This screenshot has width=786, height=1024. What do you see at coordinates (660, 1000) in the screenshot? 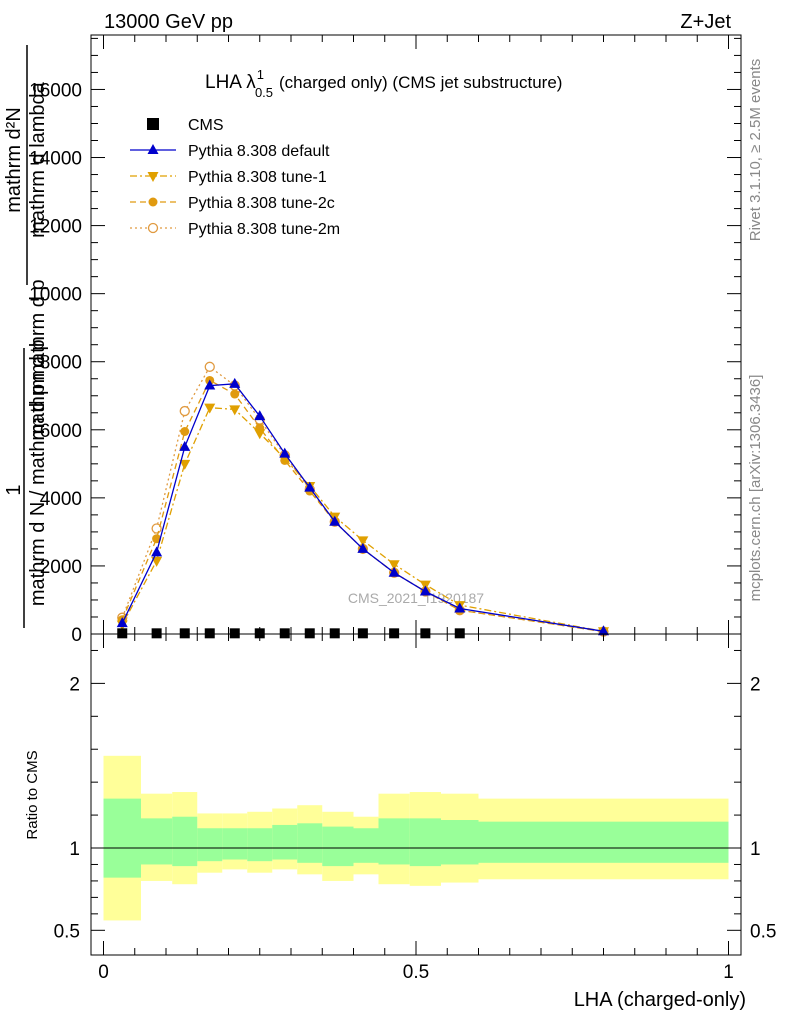
I see `x-axis-label: LHA (charged-only)` at bounding box center [660, 1000].